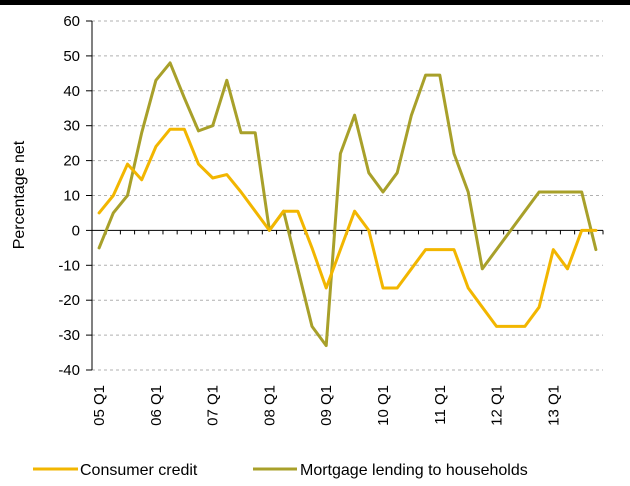 The height and width of the screenshot is (486, 630). Describe the element at coordinates (139, 470) in the screenshot. I see `legend-label-consumer-credit: Consumer credit` at that location.